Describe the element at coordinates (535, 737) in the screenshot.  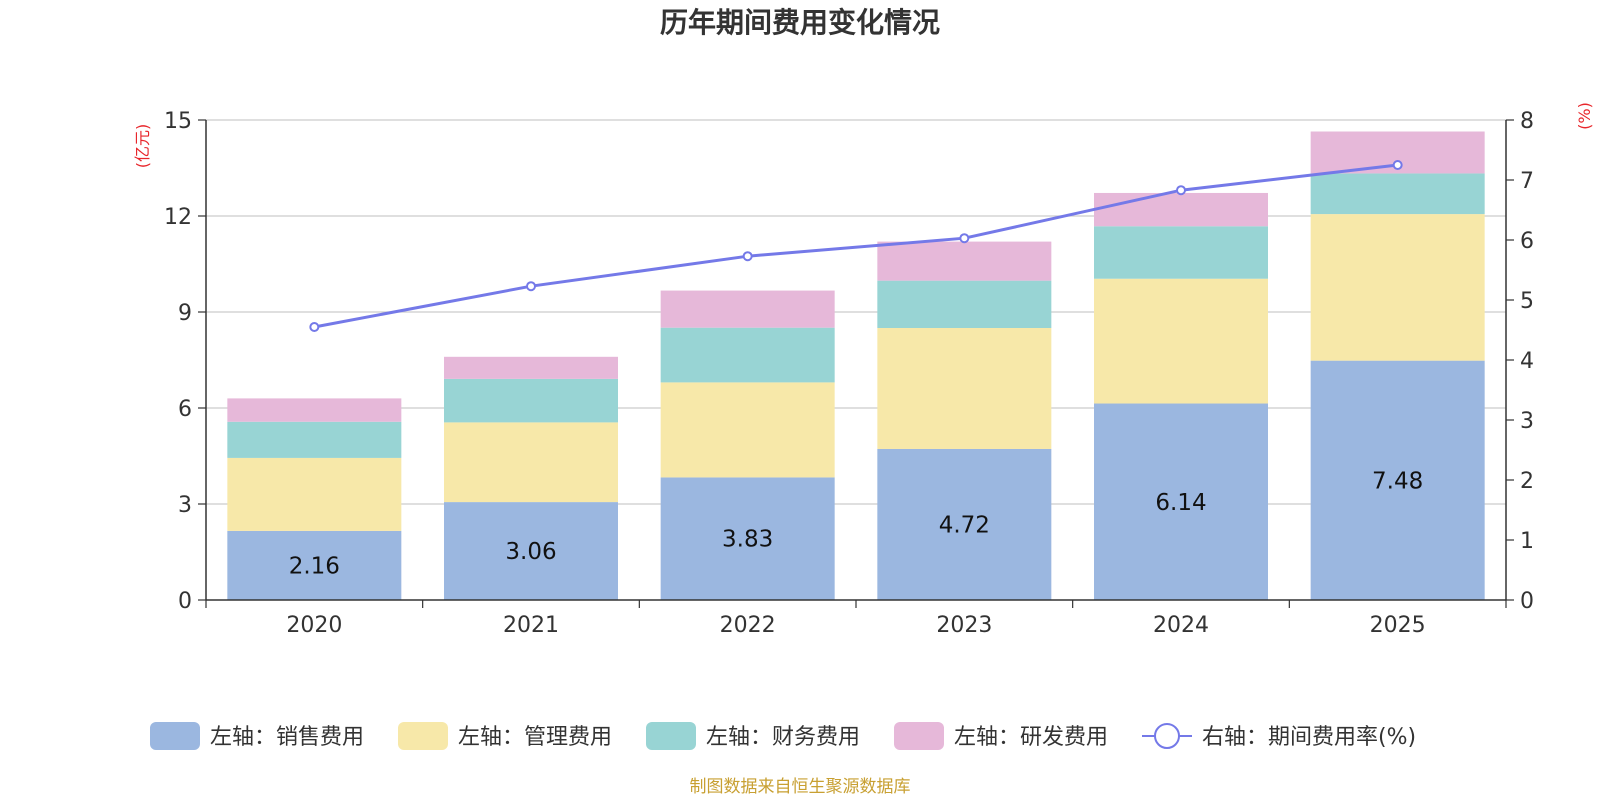
I see `legend-label: 左轴：管理费用` at that location.